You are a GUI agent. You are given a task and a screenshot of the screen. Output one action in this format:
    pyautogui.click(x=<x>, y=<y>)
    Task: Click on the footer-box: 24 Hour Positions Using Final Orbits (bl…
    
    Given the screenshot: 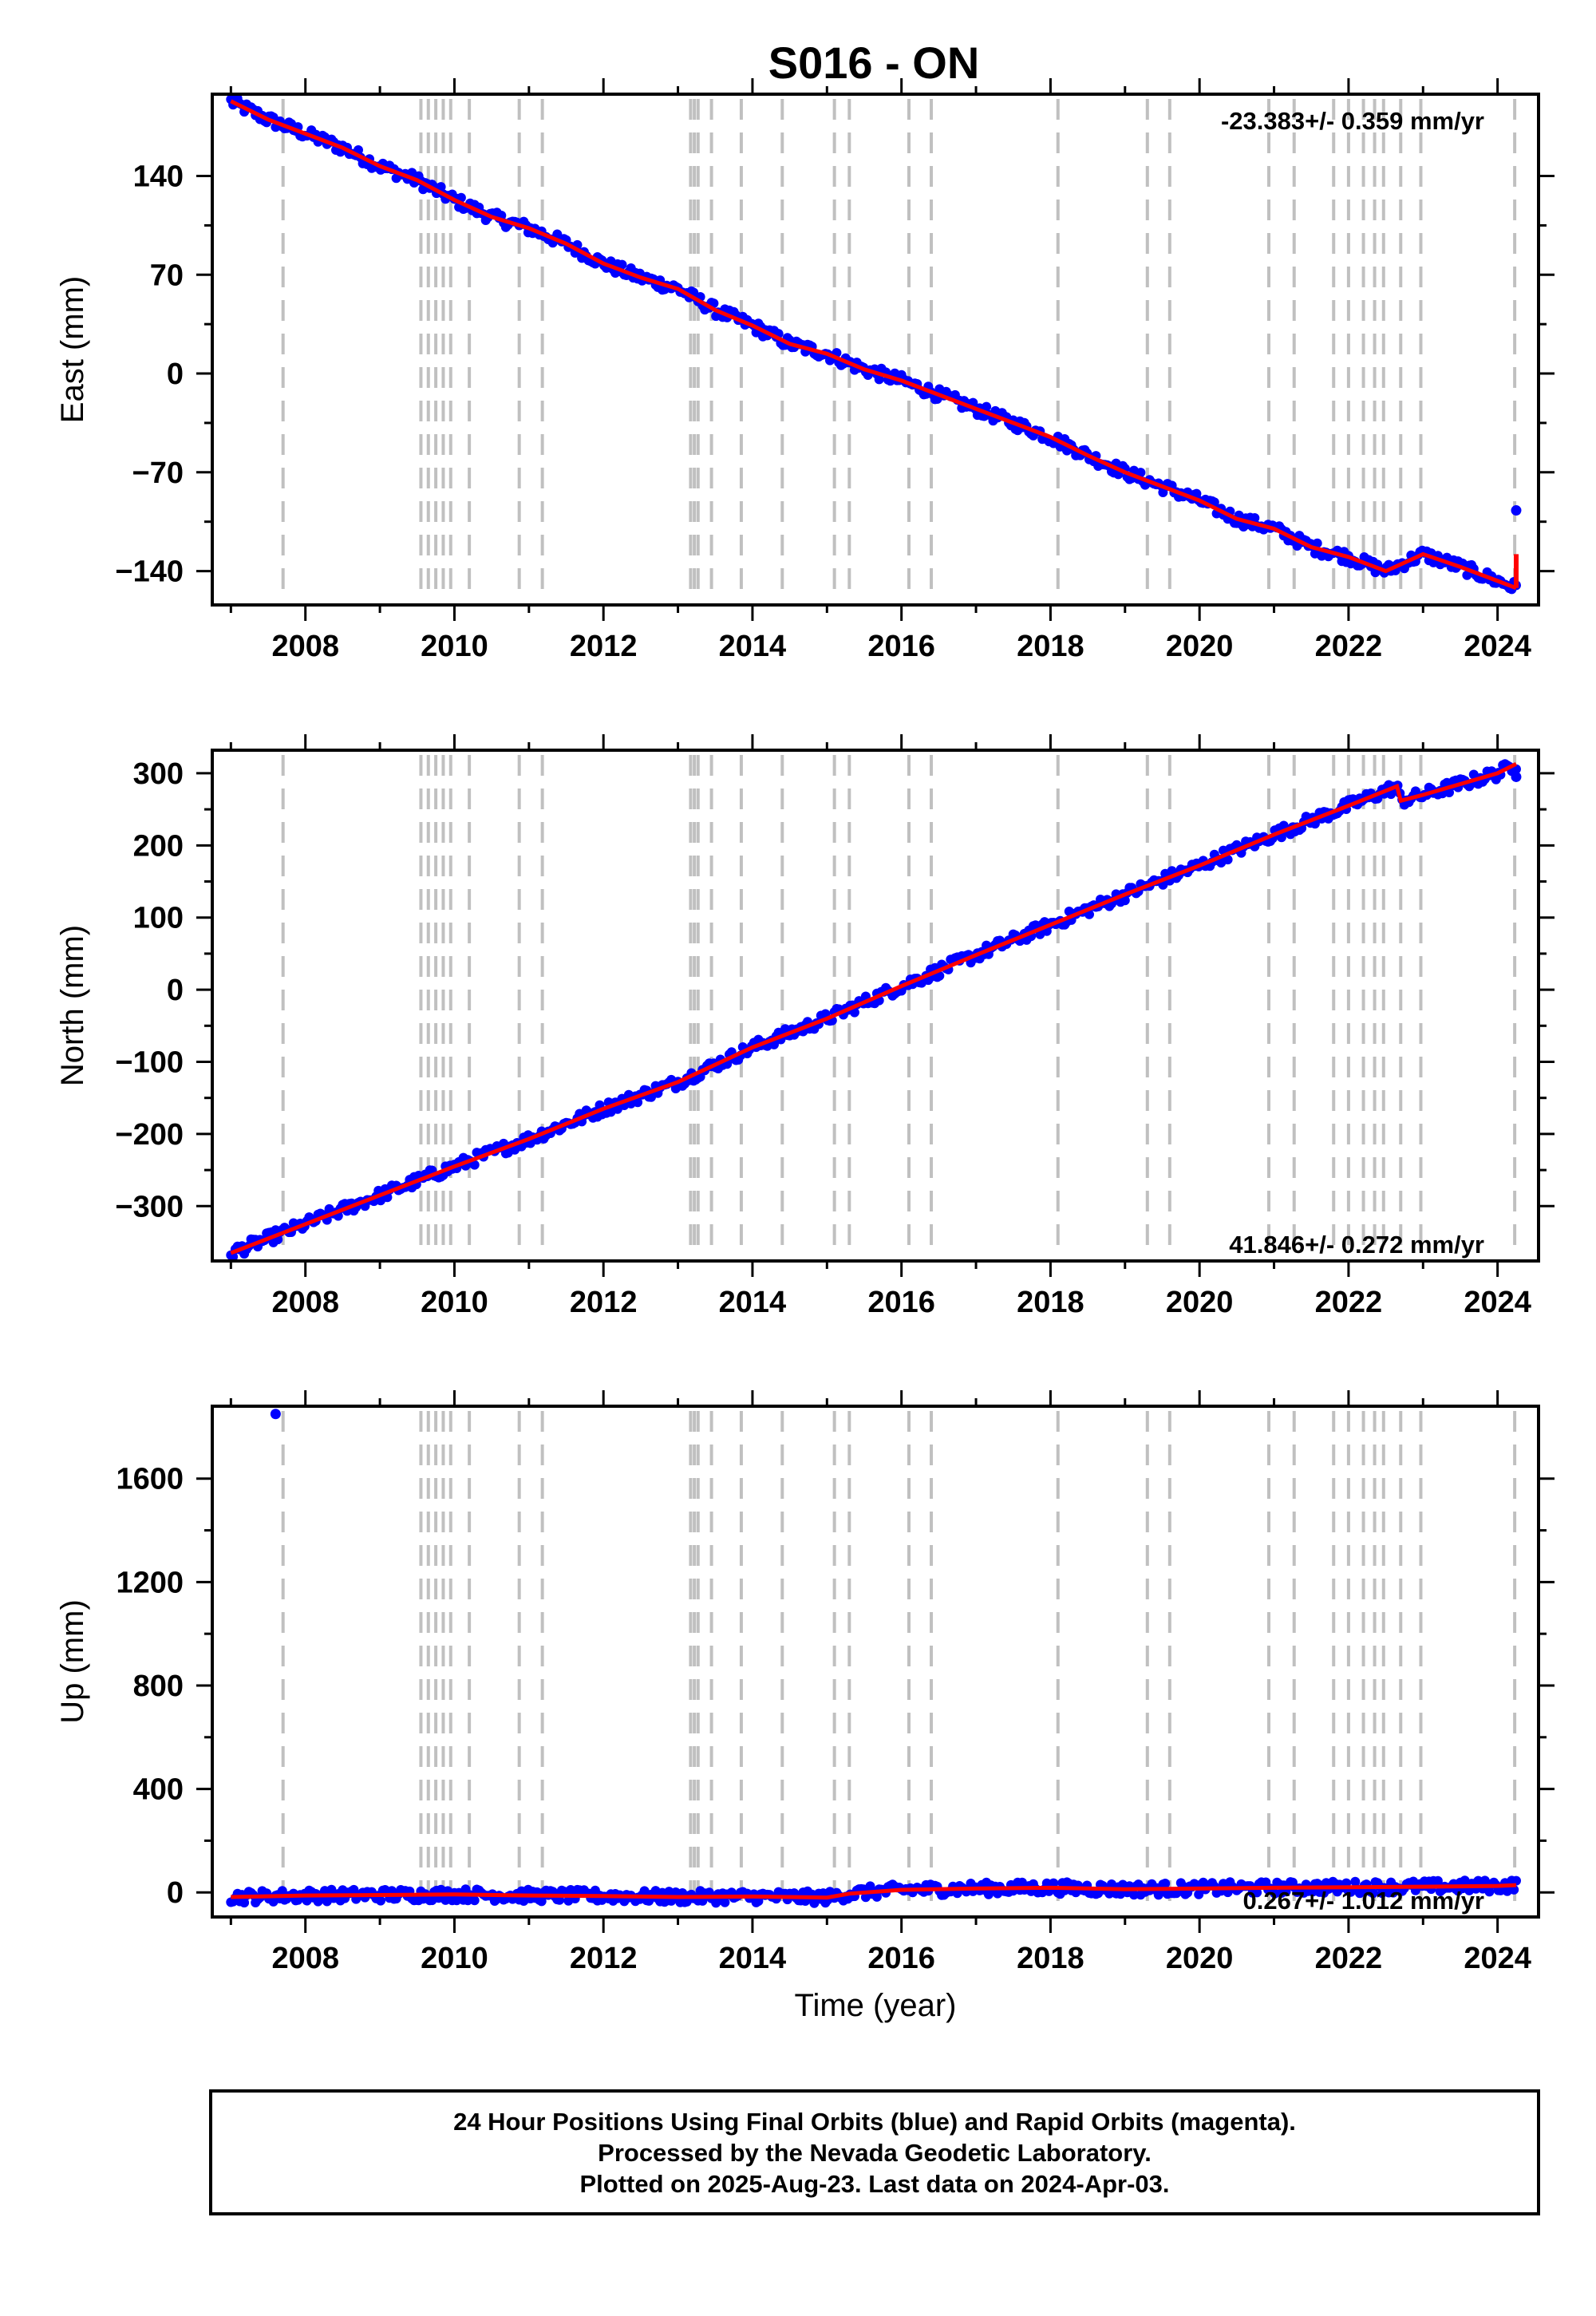 What is the action you would take?
    pyautogui.click(x=874, y=2152)
    